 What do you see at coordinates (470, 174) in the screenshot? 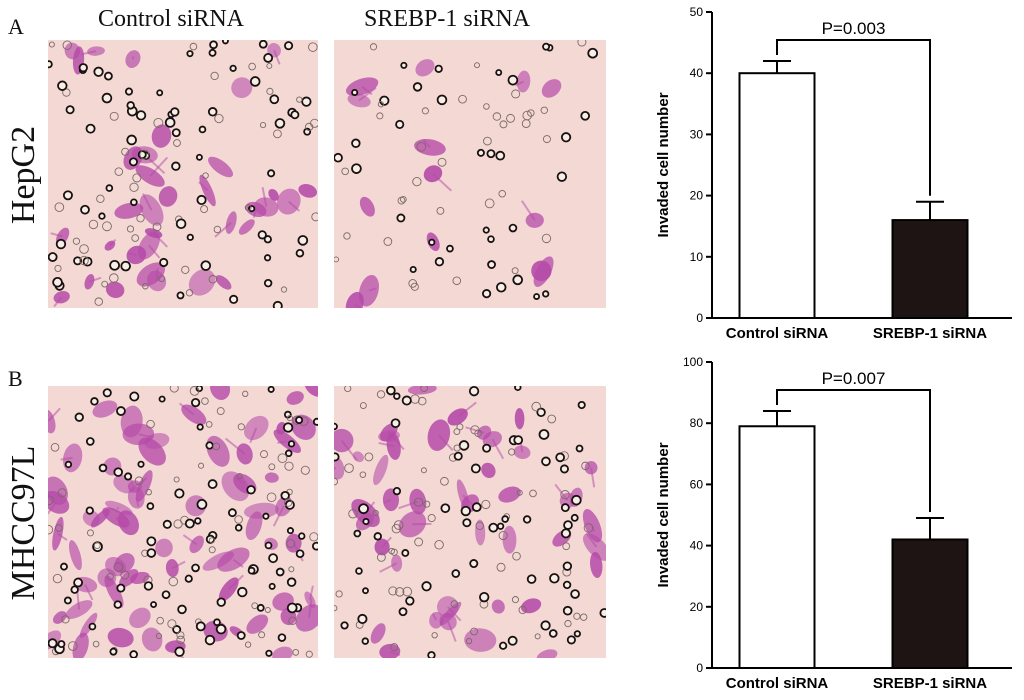
I see `micrograph-hepg2-srebp-image` at bounding box center [470, 174].